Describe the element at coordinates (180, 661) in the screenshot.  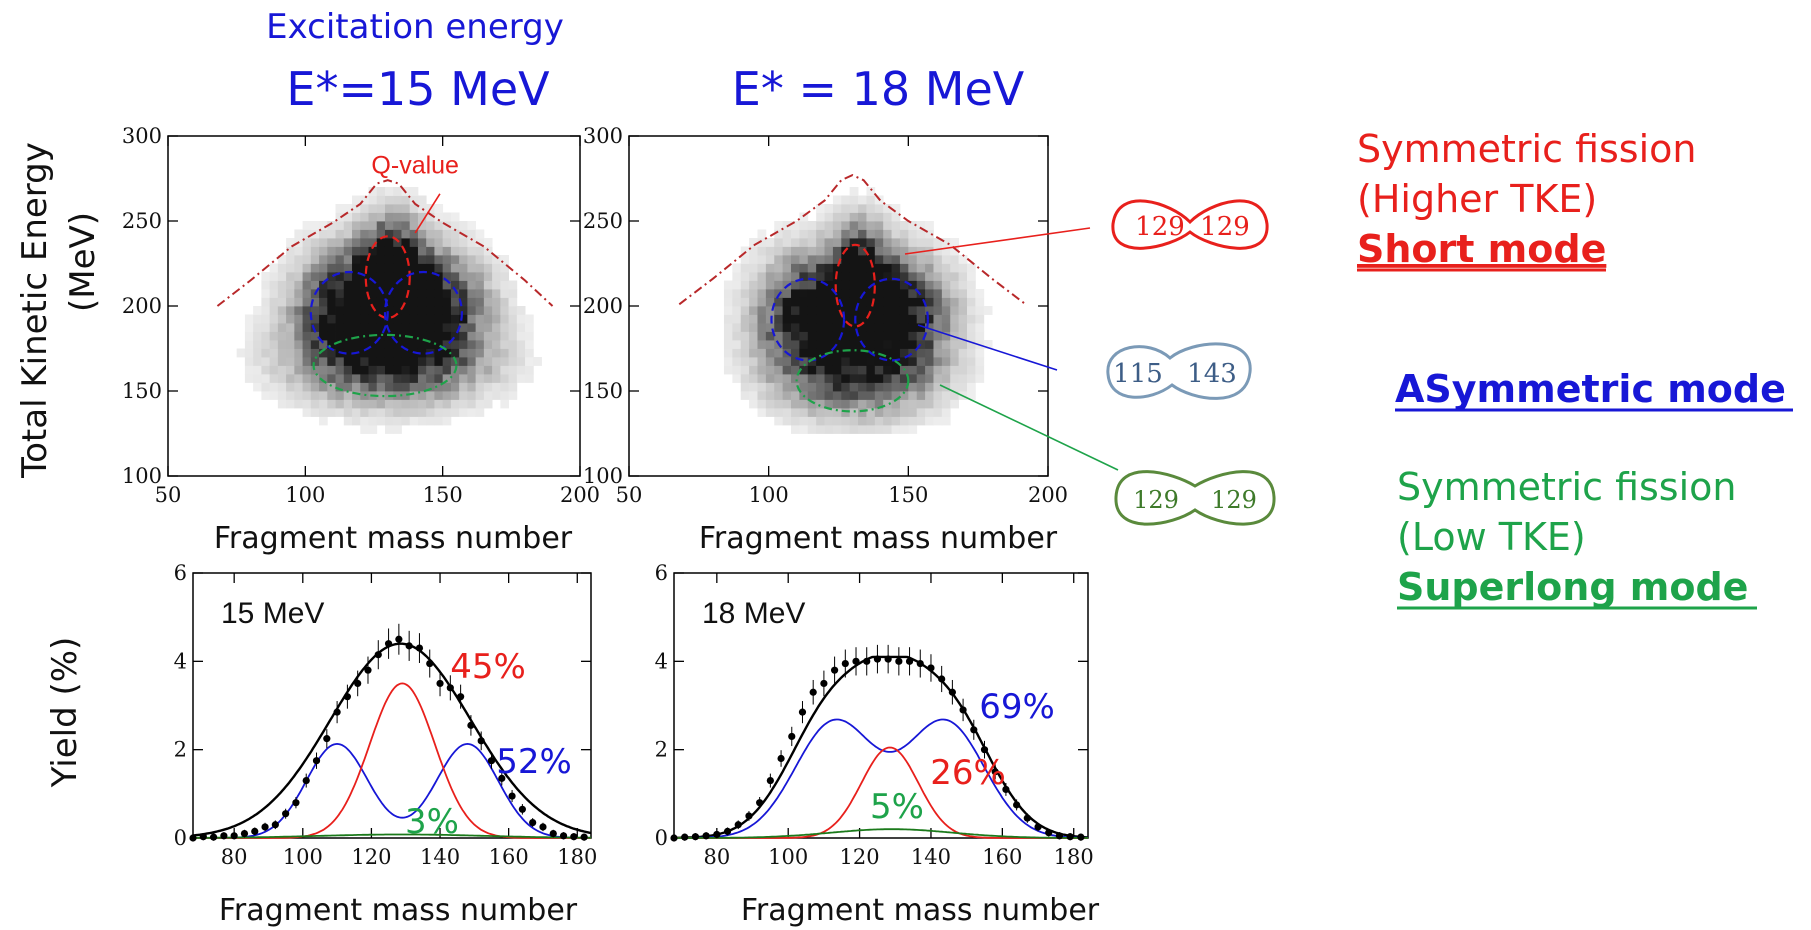
I see `y-tick-label: 4` at that location.